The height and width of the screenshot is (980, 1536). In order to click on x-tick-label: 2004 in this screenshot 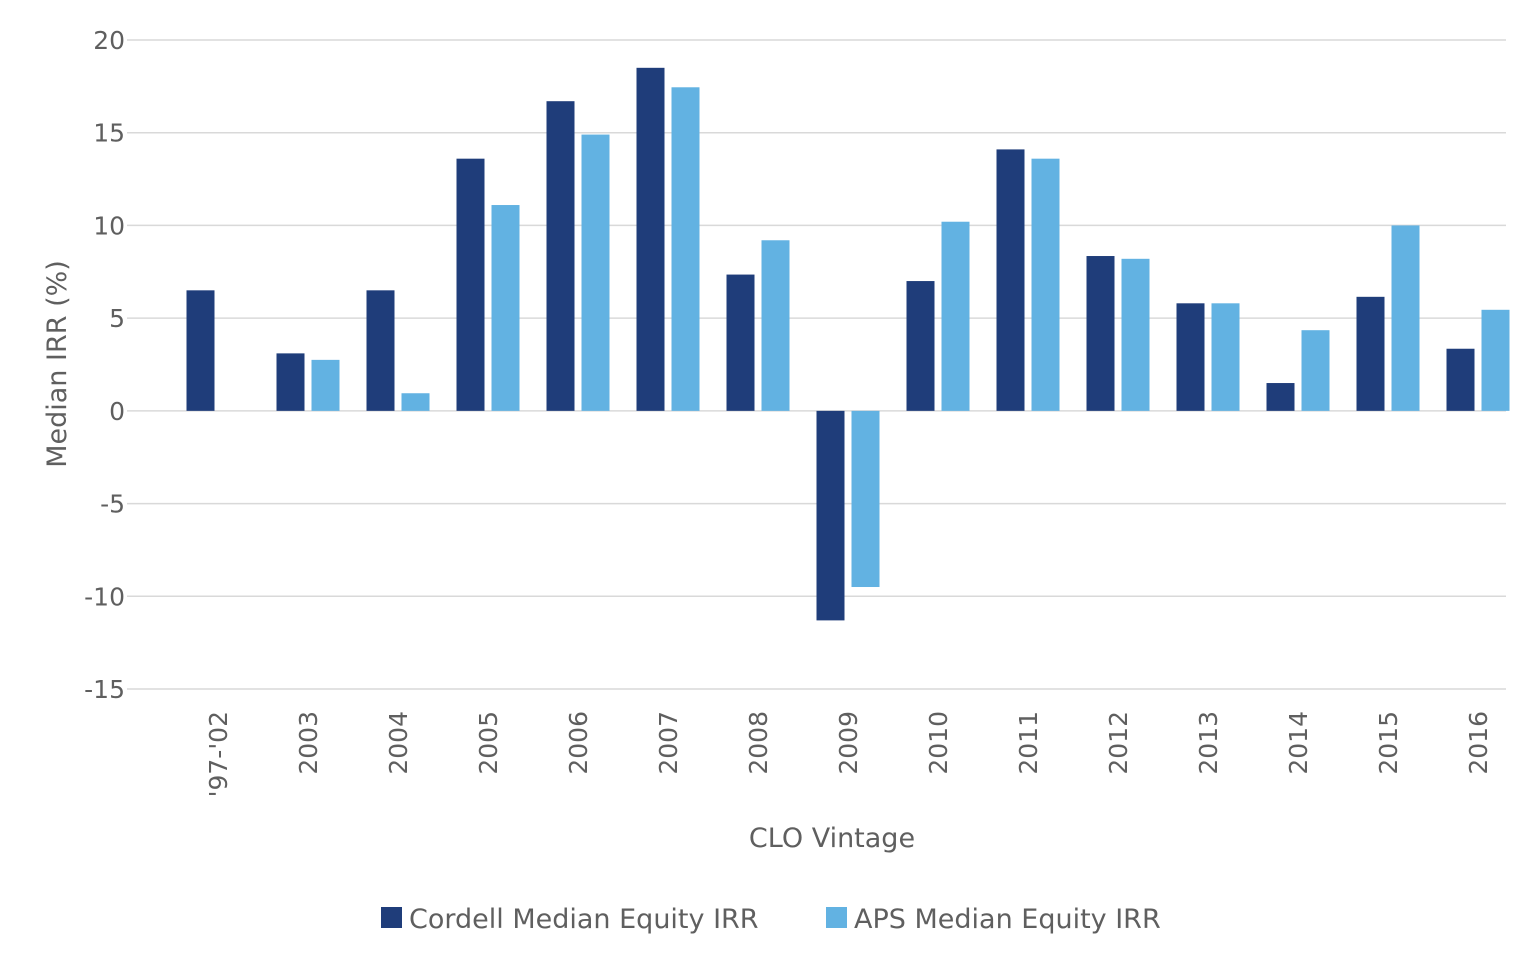, I will do `click(398, 743)`.